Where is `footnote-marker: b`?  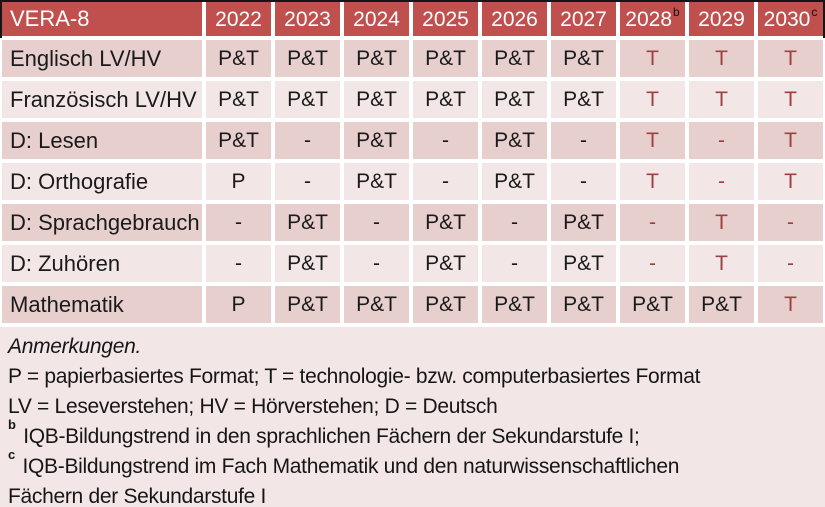 footnote-marker: b is located at coordinates (12, 424).